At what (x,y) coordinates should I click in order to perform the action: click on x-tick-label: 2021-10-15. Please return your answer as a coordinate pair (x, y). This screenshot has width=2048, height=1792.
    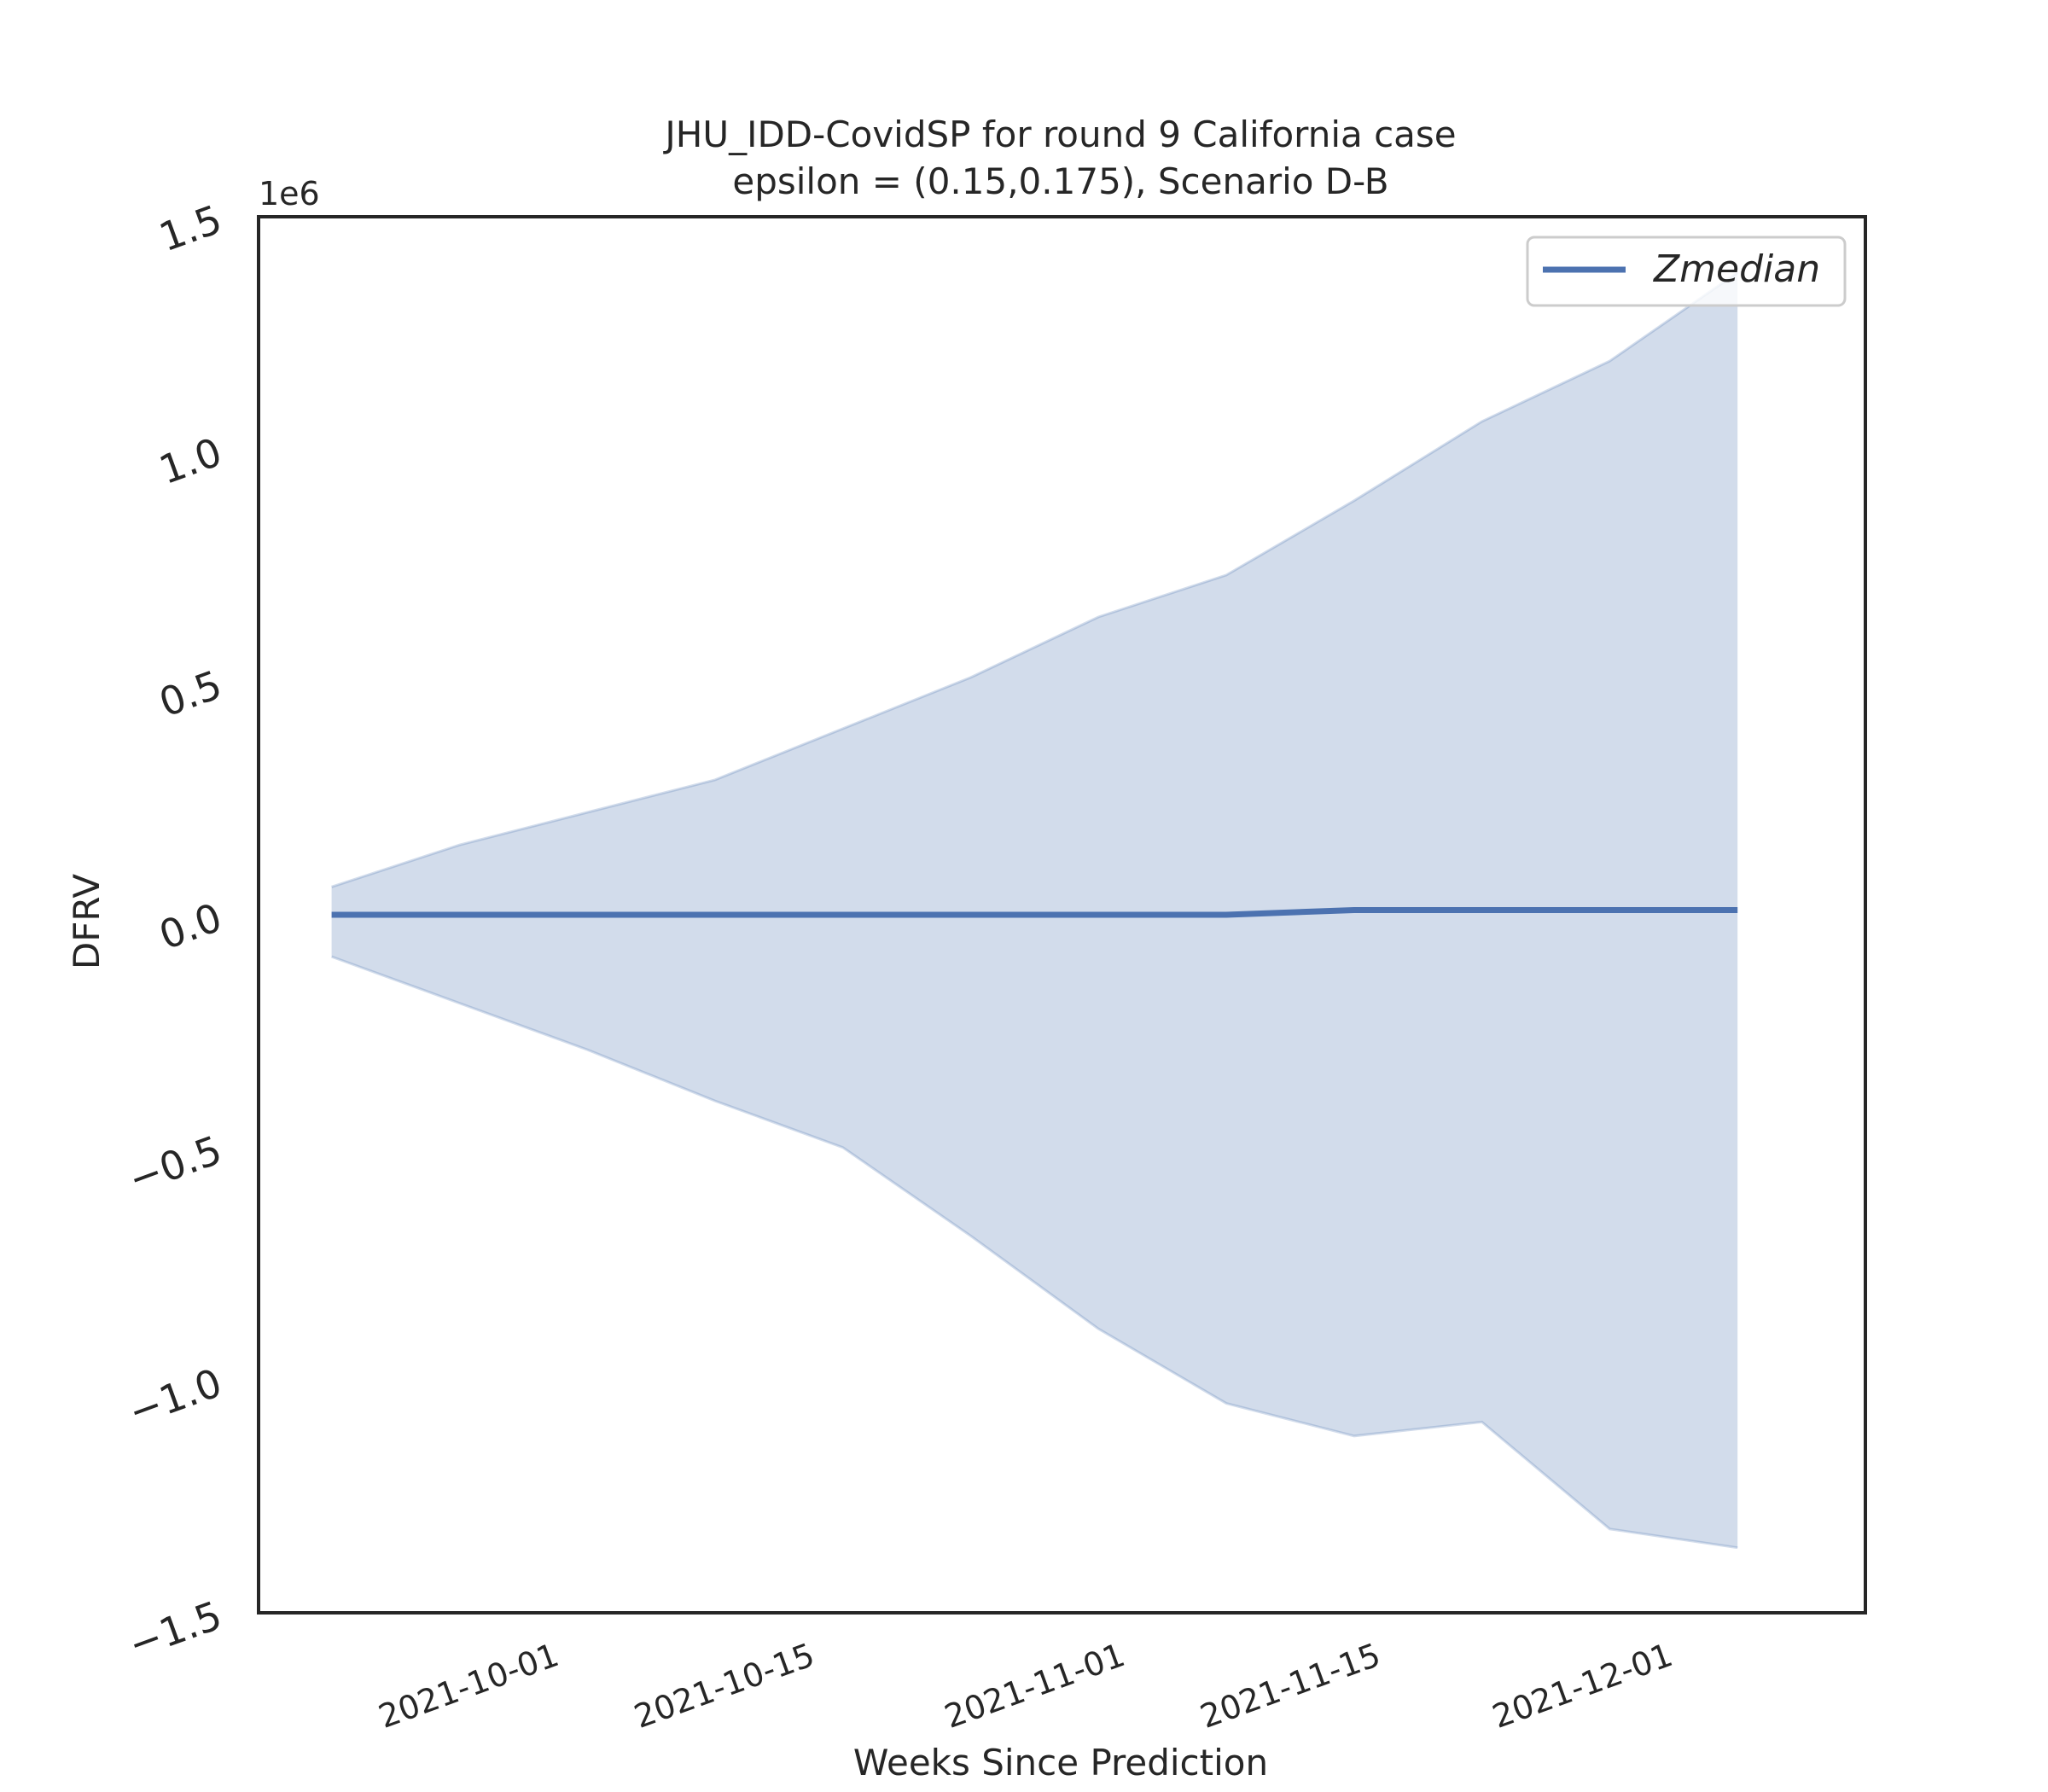
    Looking at the image, I should click on (724, 1686).